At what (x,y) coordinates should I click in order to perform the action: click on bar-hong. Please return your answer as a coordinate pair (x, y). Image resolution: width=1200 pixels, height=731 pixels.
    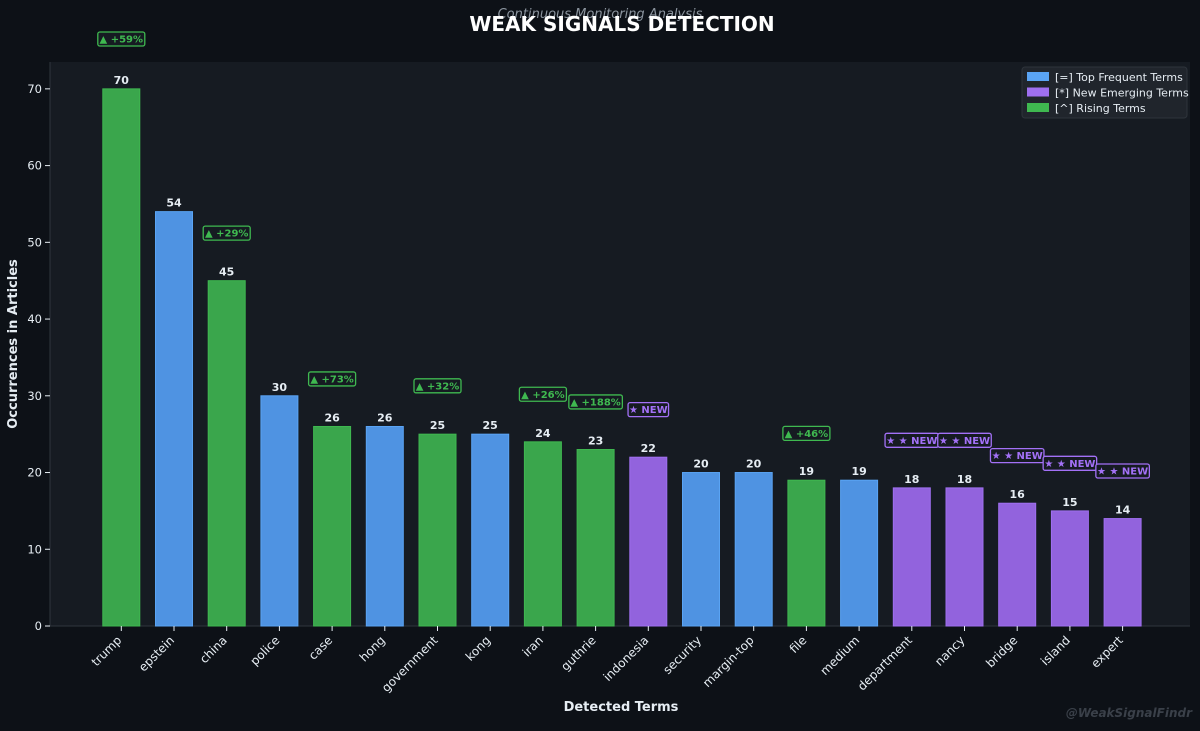
    Looking at the image, I should click on (384, 526).